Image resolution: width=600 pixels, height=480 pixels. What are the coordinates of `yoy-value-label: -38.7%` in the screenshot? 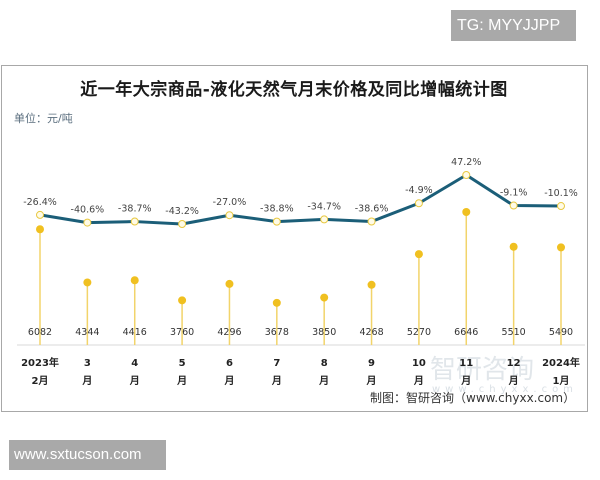 It's located at (135, 209).